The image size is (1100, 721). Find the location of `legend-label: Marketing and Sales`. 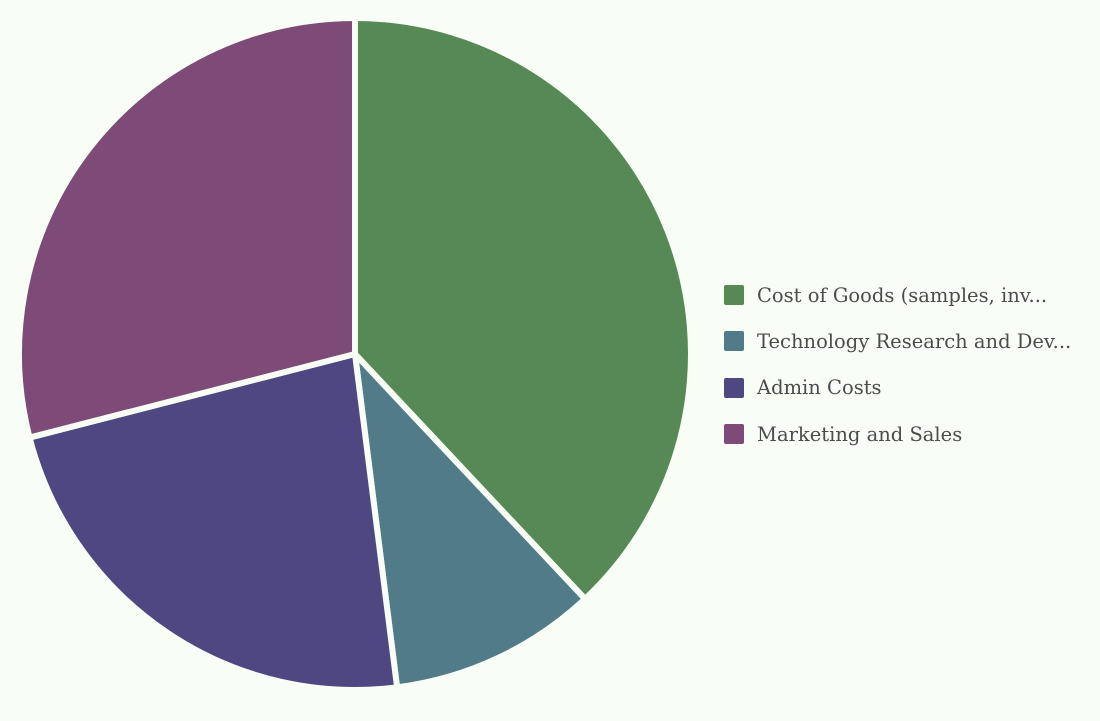

legend-label: Marketing and Sales is located at coordinates (860, 434).